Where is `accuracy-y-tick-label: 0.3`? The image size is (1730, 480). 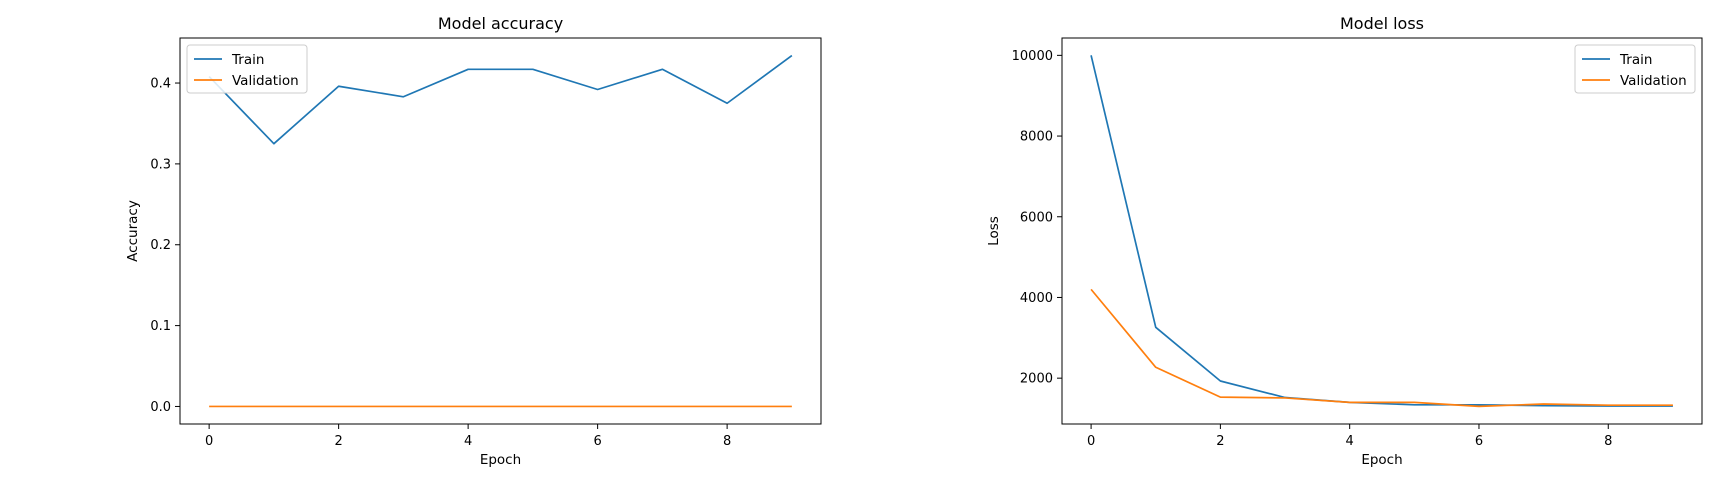
accuracy-y-tick-label: 0.3 is located at coordinates (160, 164).